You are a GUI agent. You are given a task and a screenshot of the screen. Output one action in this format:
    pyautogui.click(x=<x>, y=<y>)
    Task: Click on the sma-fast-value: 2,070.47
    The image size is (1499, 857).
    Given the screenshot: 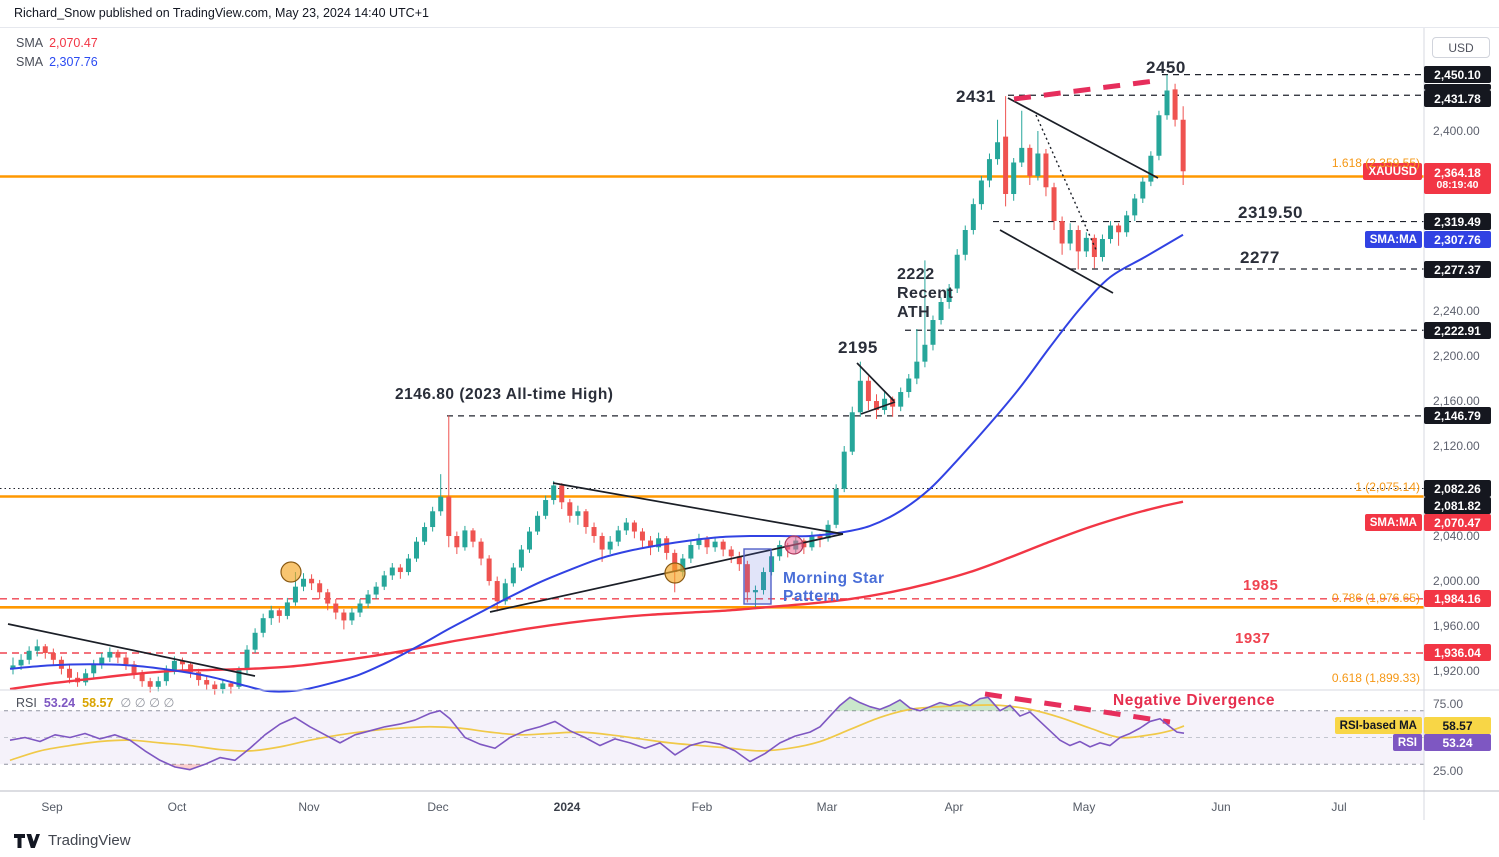 What is the action you would take?
    pyautogui.click(x=73, y=43)
    